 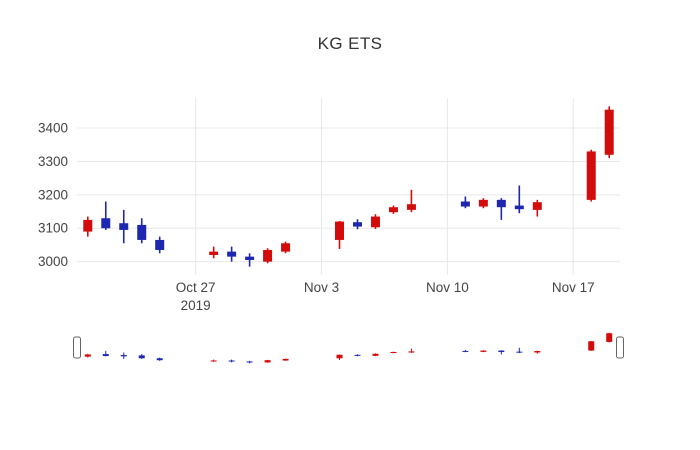 What do you see at coordinates (196, 287) in the screenshot?
I see `x-tick-label: Oct 27` at bounding box center [196, 287].